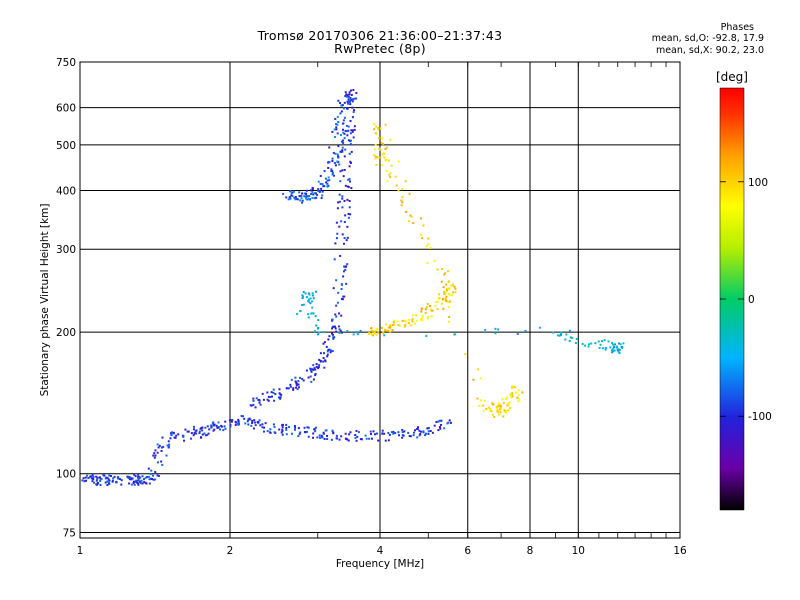 Image resolution: width=800 pixels, height=600 pixels. What do you see at coordinates (751, 300) in the screenshot?
I see `colorbar-tick-label: 0` at bounding box center [751, 300].